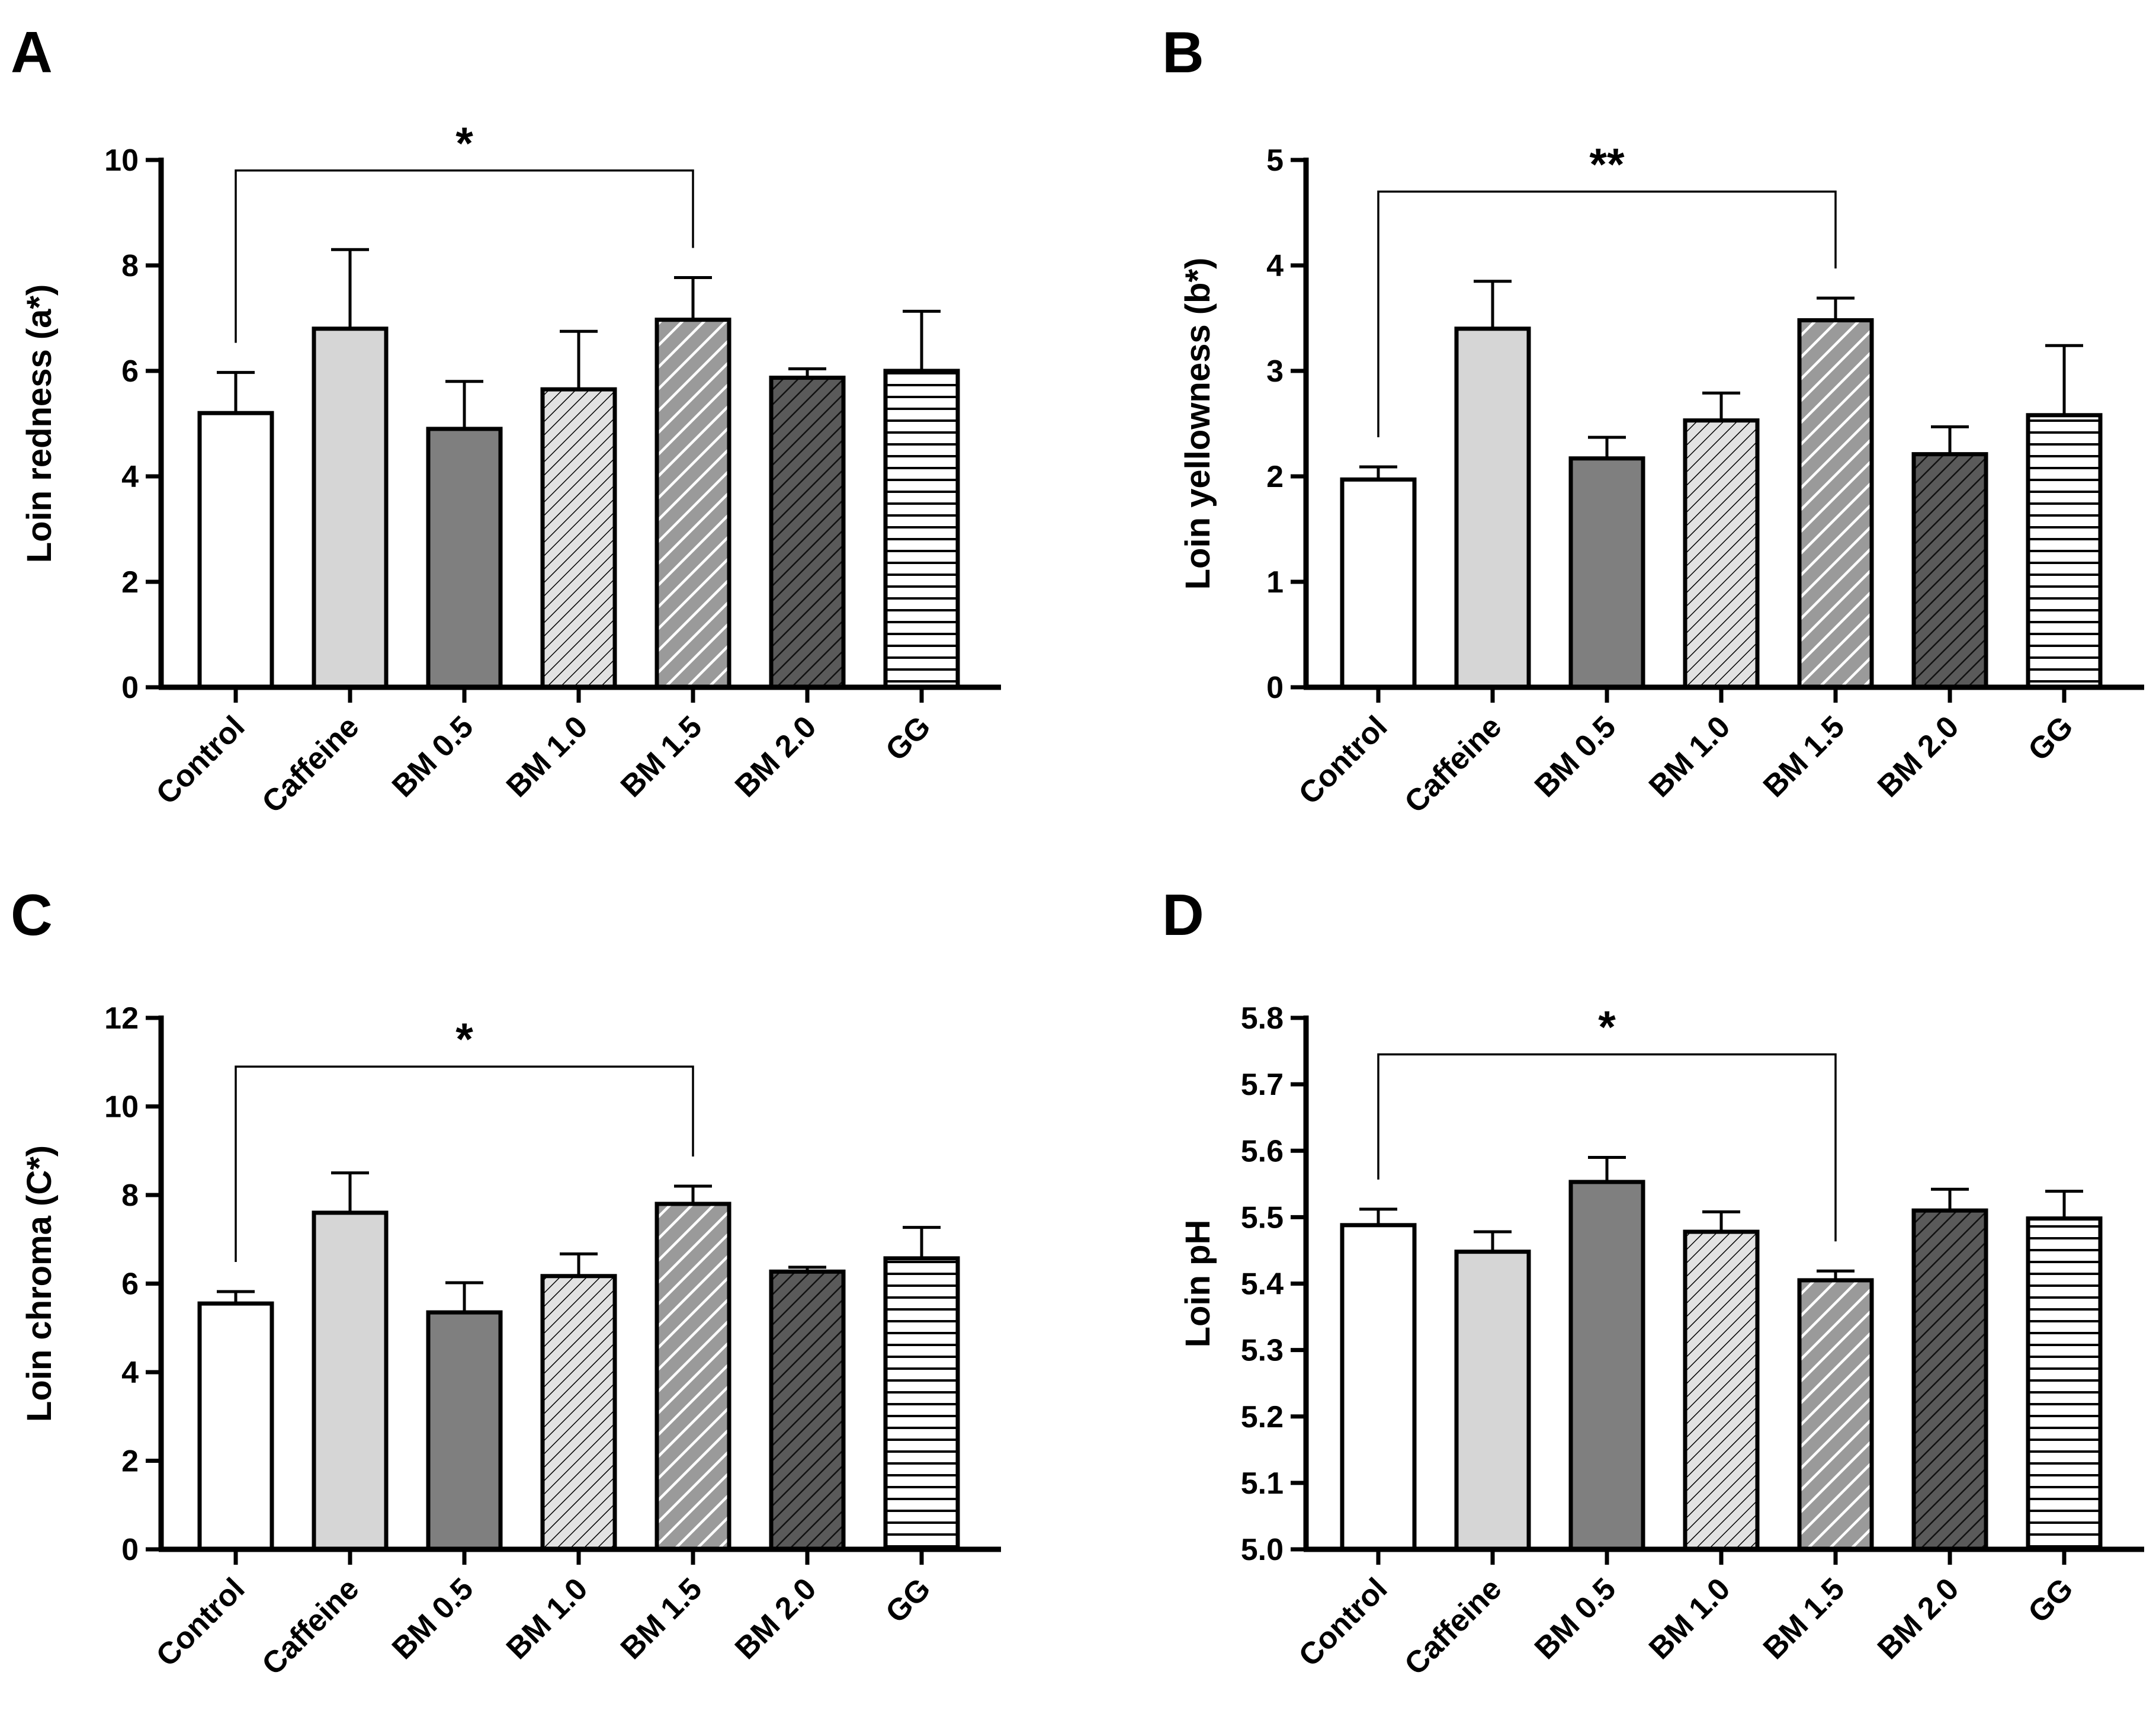  What do you see at coordinates (1262, 1484) in the screenshot?
I see `y-tick-label: 5.1` at bounding box center [1262, 1484].